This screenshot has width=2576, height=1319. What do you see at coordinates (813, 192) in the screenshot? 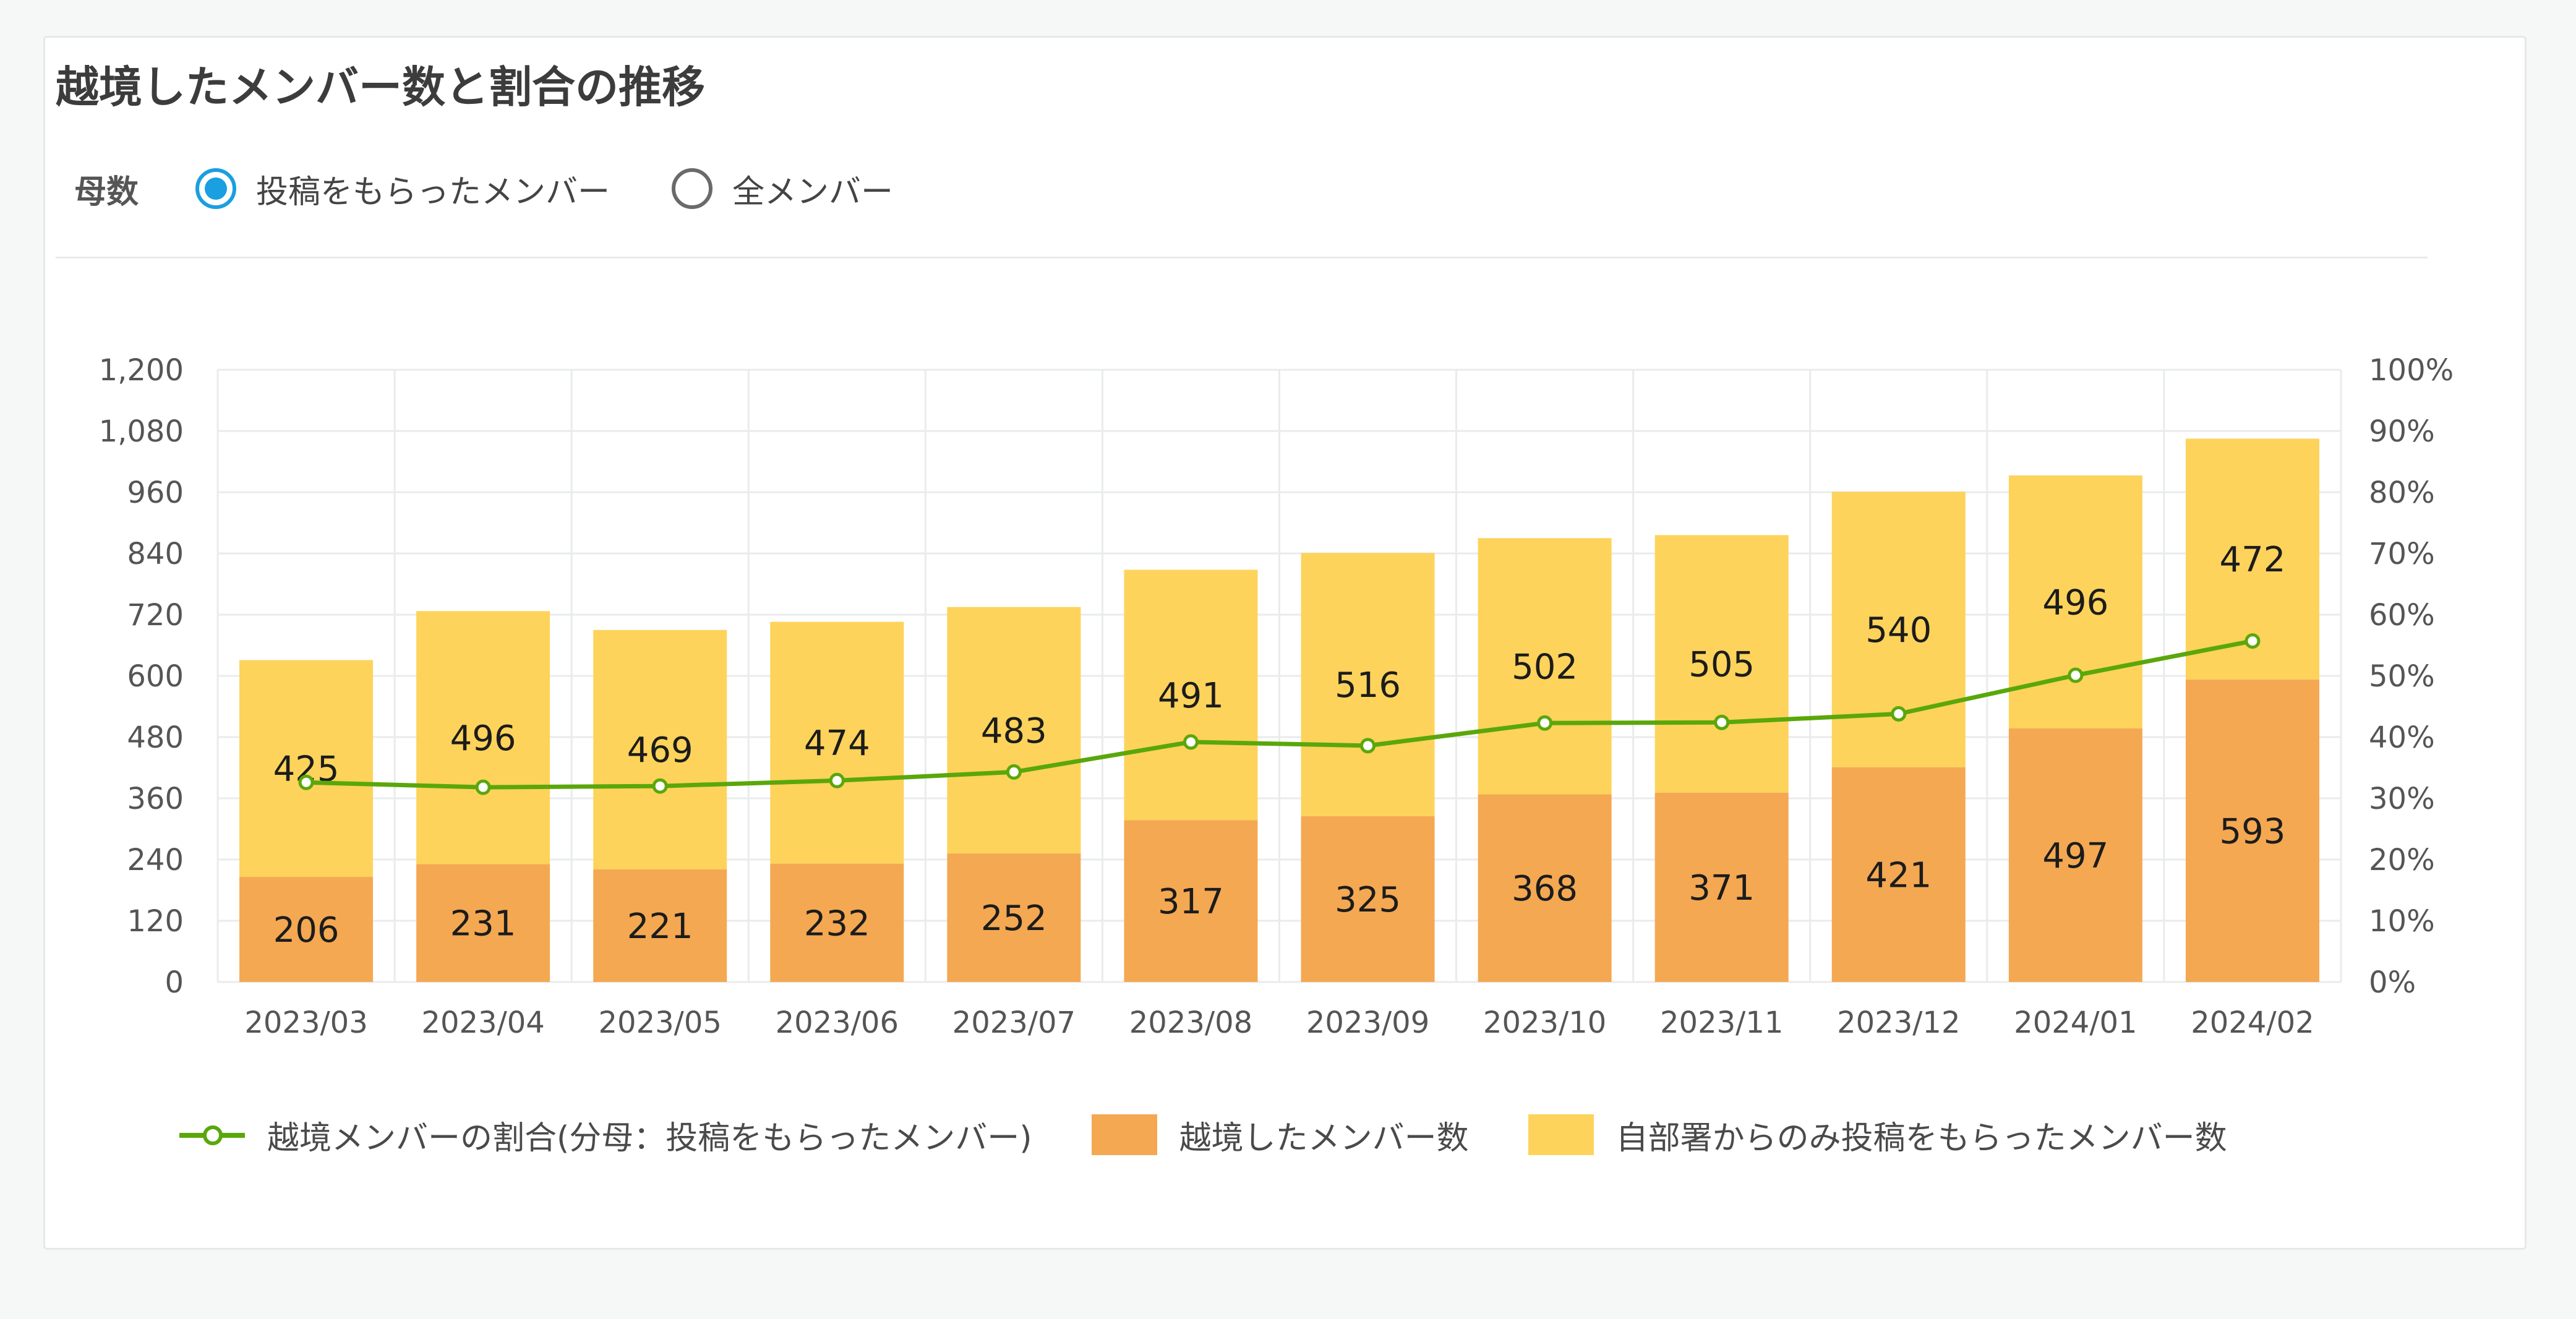
I see `radio-all-members-label: 全メンバー` at bounding box center [813, 192].